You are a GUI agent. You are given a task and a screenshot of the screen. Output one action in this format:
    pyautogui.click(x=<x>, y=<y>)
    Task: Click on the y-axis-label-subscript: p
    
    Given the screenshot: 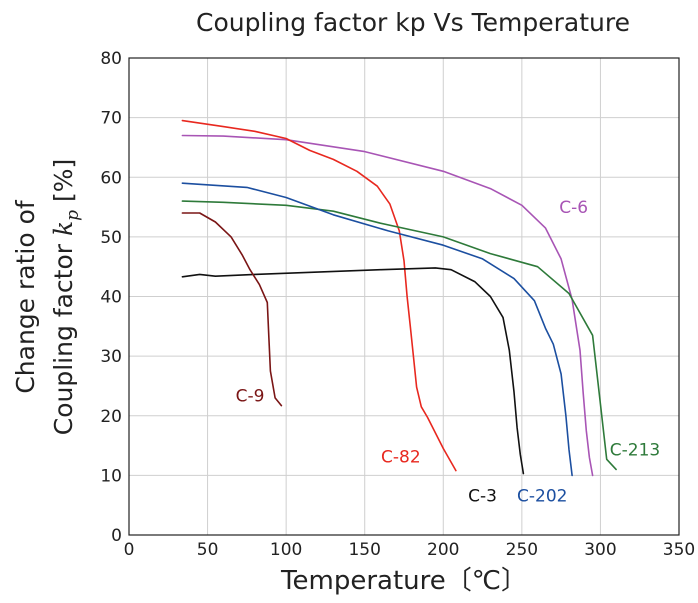 What is the action you would take?
    pyautogui.click(x=73, y=215)
    